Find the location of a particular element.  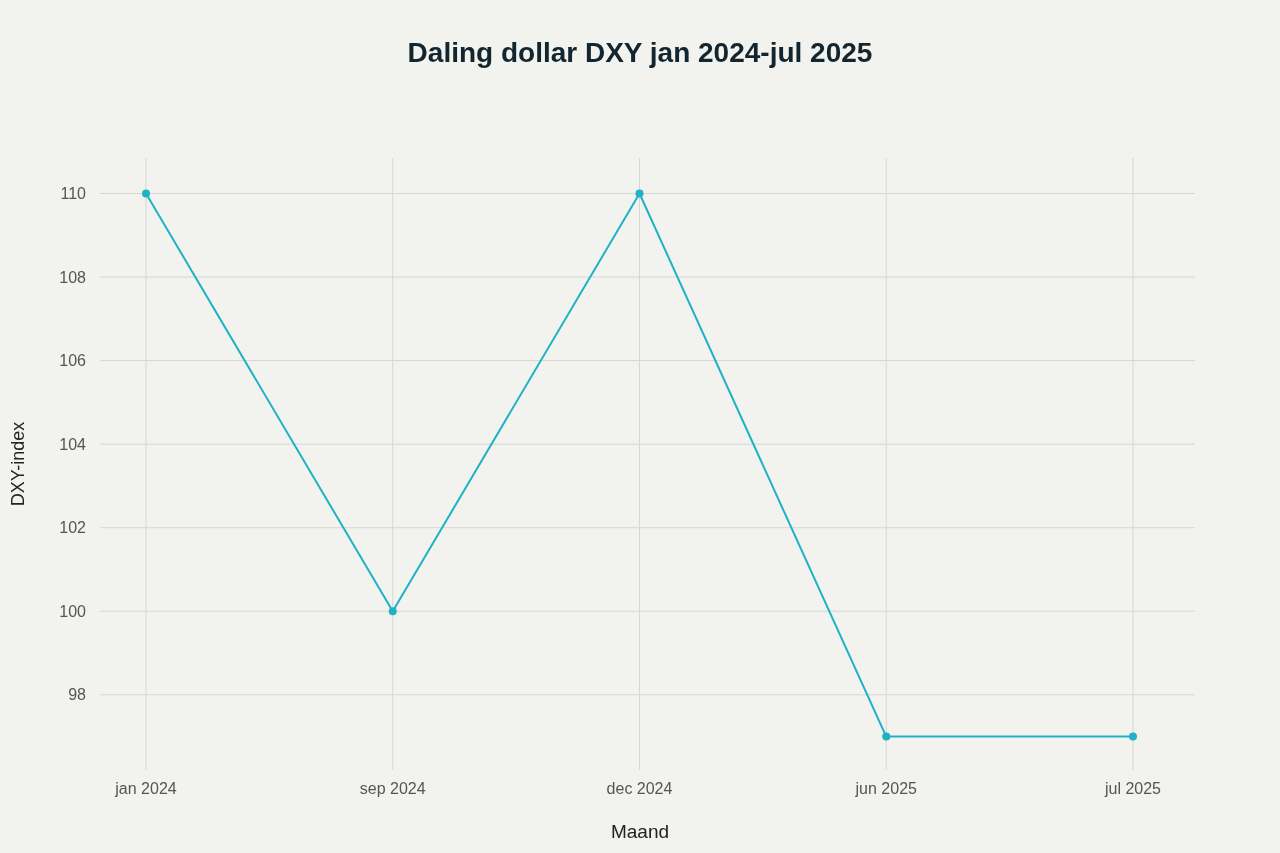

x-tick-label: dec 2024 is located at coordinates (639, 788).